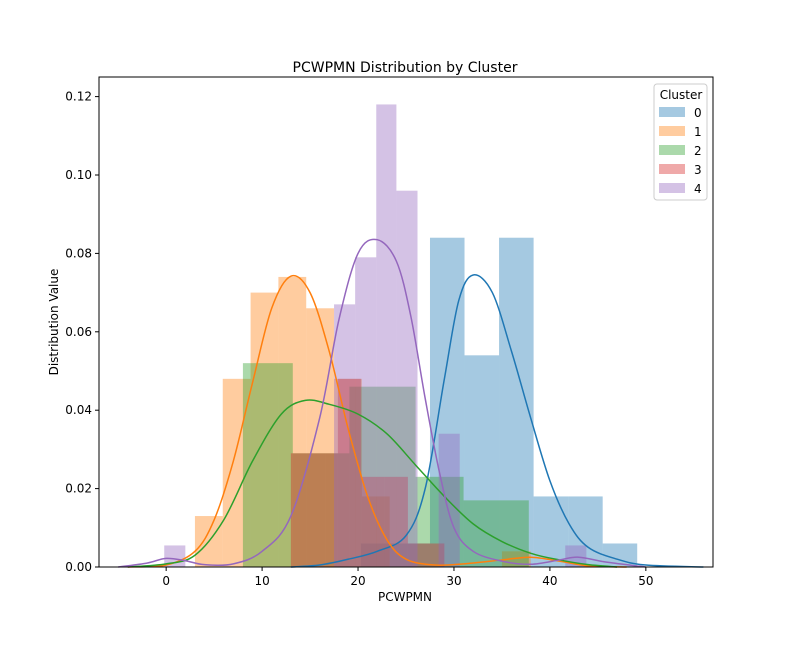 Image resolution: width=792 pixels, height=652 pixels. What do you see at coordinates (78, 253) in the screenshot?
I see `y-tick-label: 0.08` at bounding box center [78, 253].